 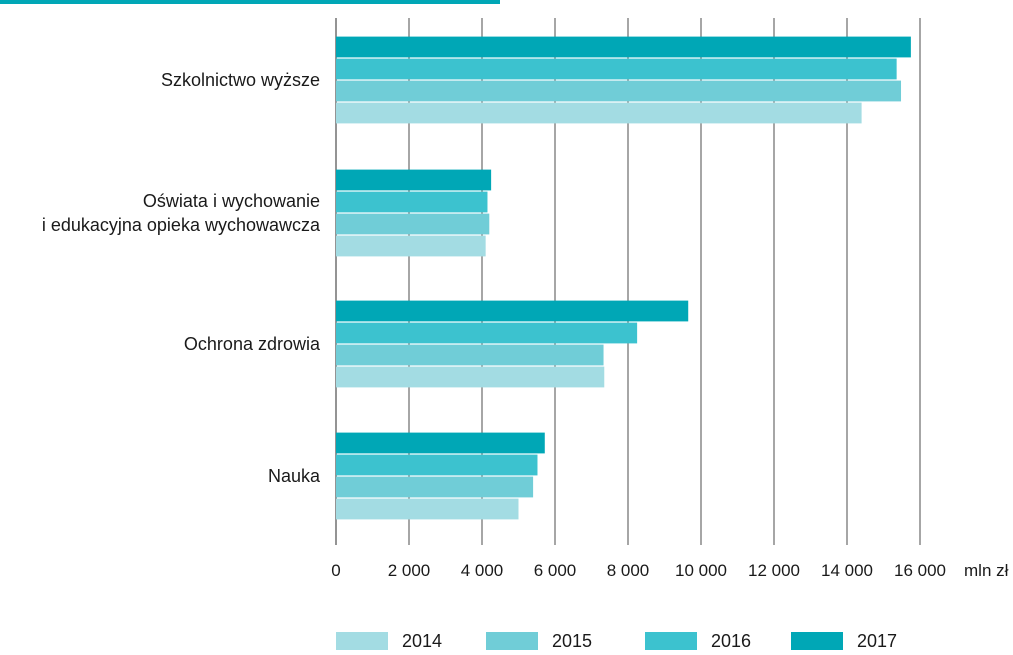 I want to click on x-axis-unit: mln zł, so click(x=986, y=570).